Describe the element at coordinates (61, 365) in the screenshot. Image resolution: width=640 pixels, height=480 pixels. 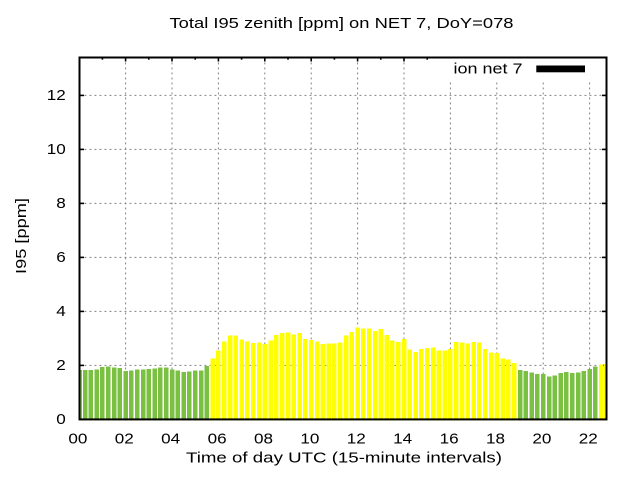
I see `svg-text: 2` at that location.